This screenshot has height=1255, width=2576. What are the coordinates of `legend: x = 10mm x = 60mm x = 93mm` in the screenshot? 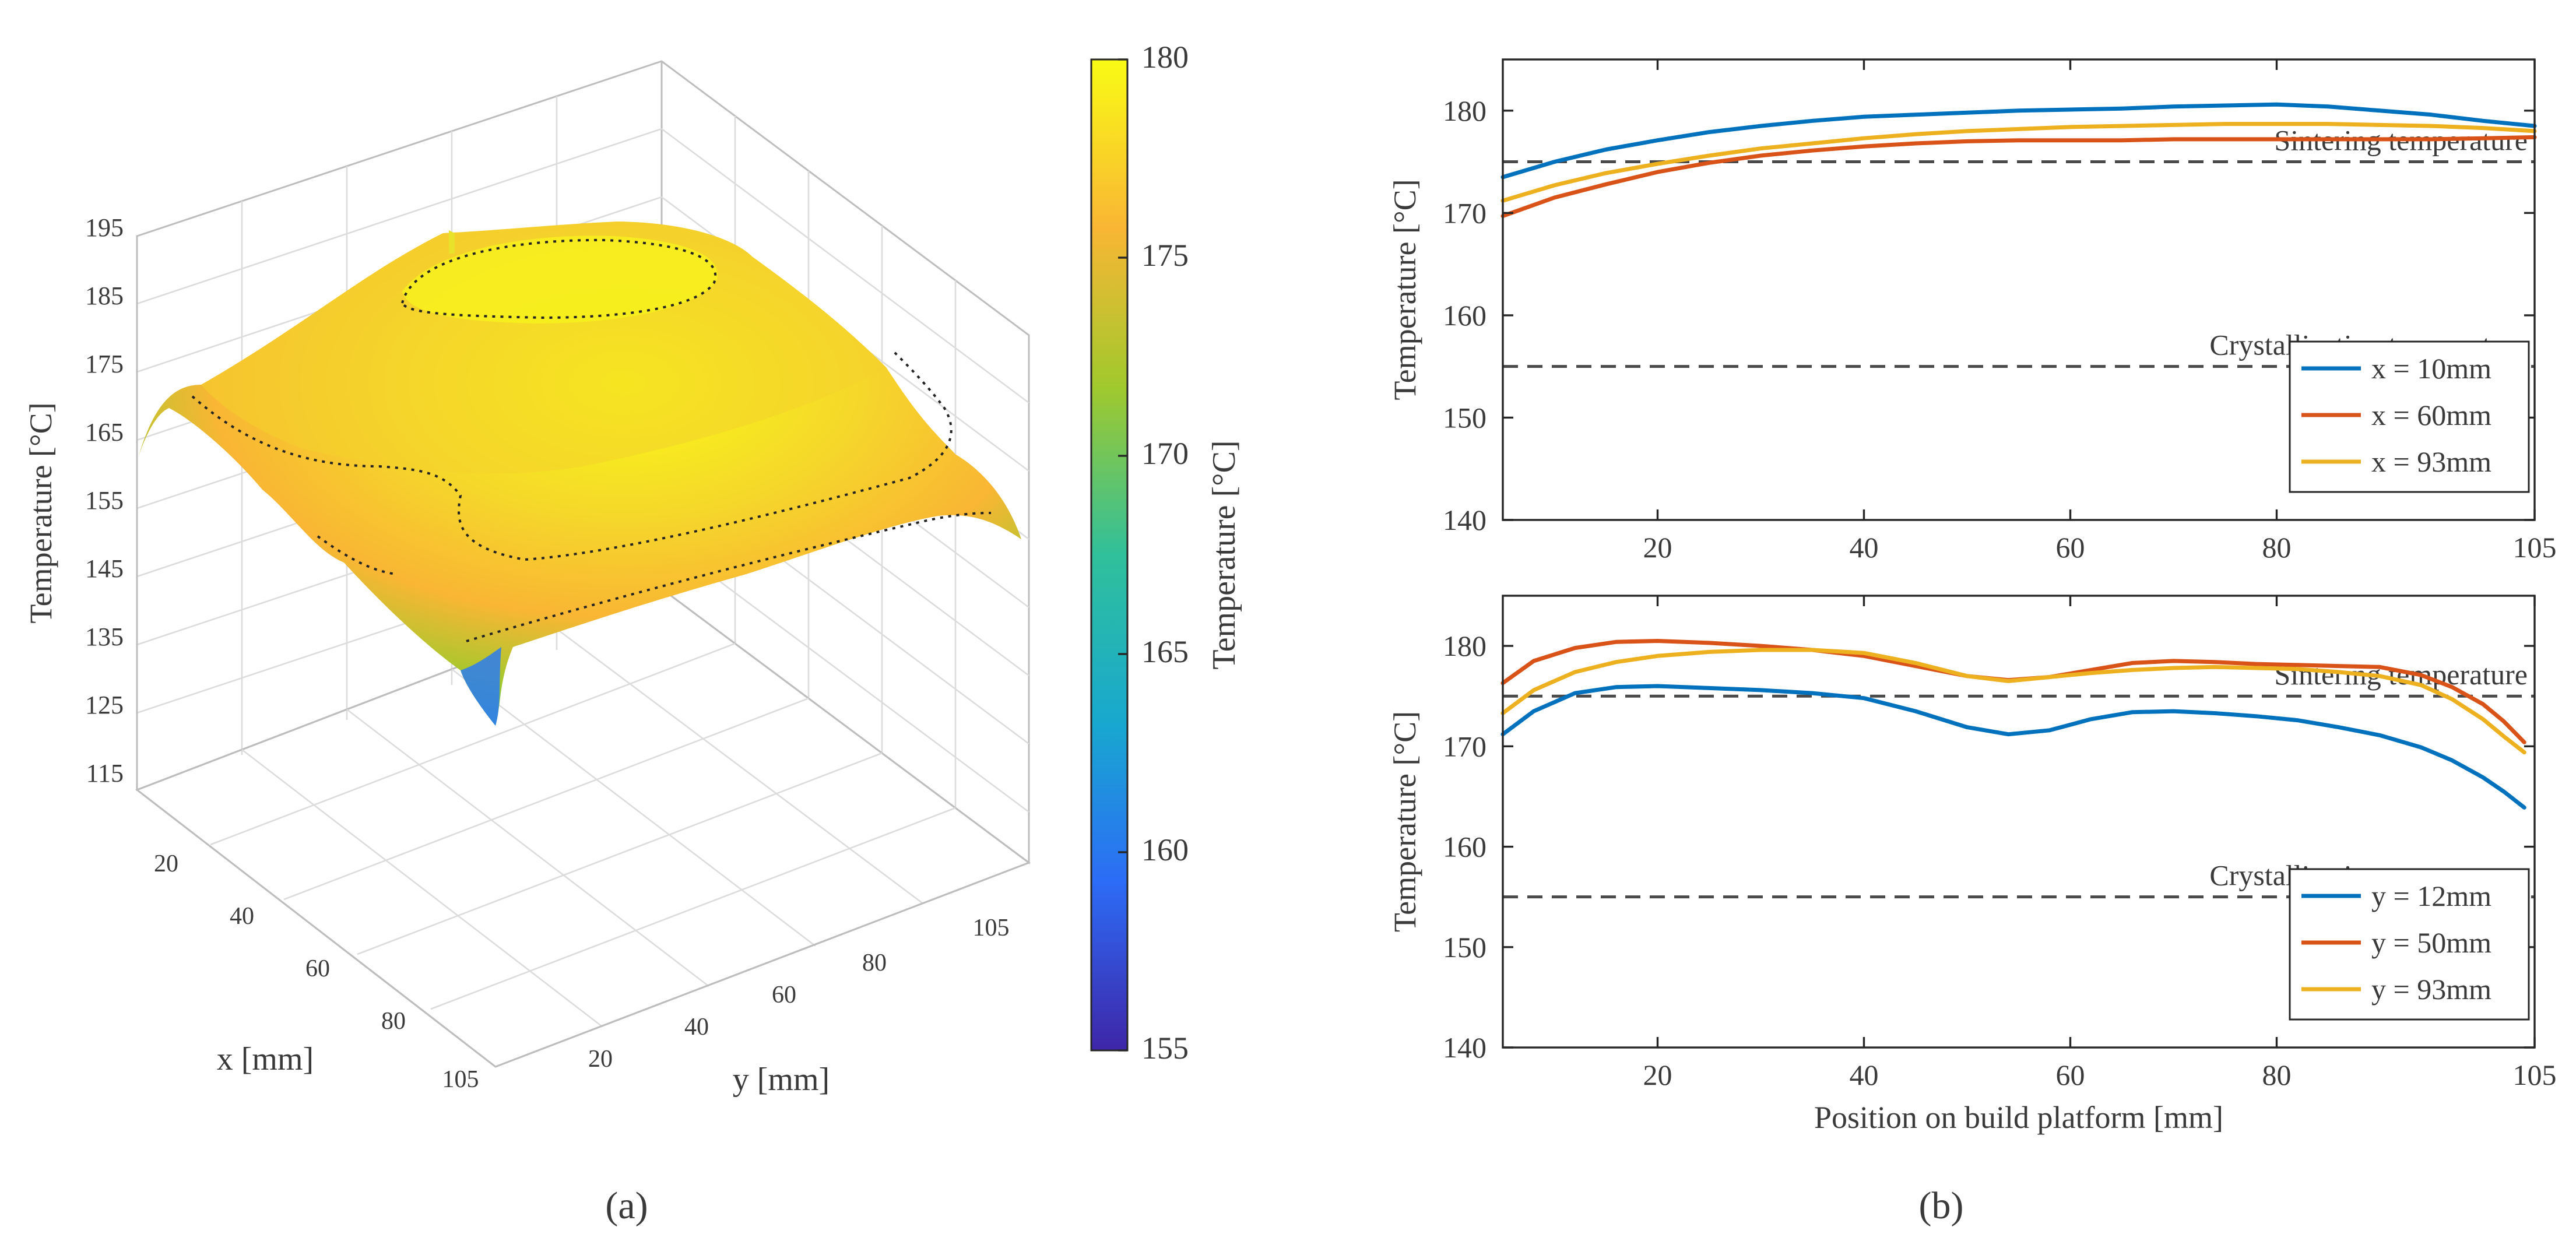 It's located at (2409, 417).